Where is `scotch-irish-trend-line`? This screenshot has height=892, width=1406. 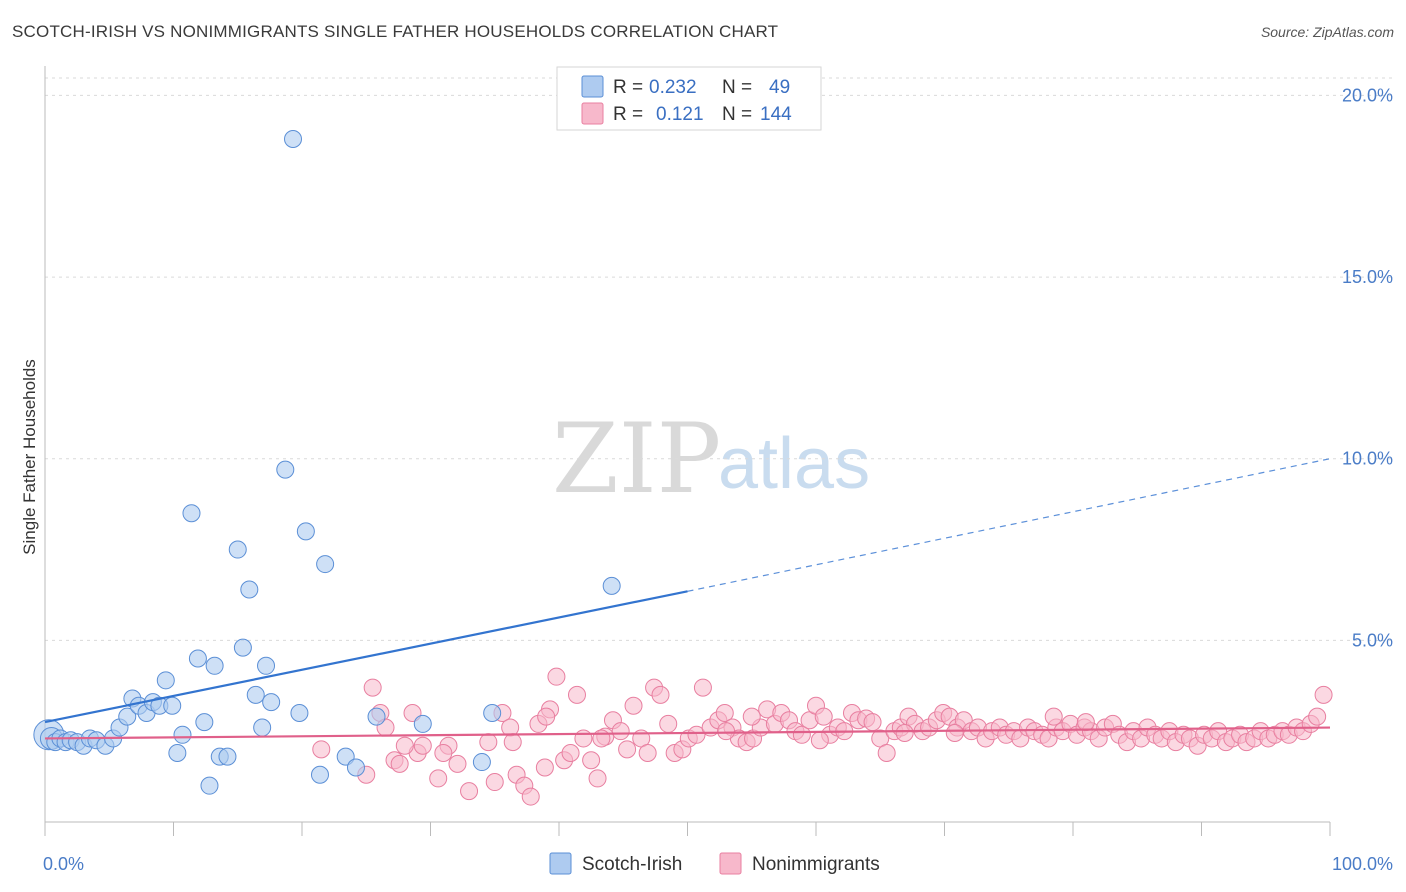 scotch-irish-trend-line is located at coordinates (366, 657).